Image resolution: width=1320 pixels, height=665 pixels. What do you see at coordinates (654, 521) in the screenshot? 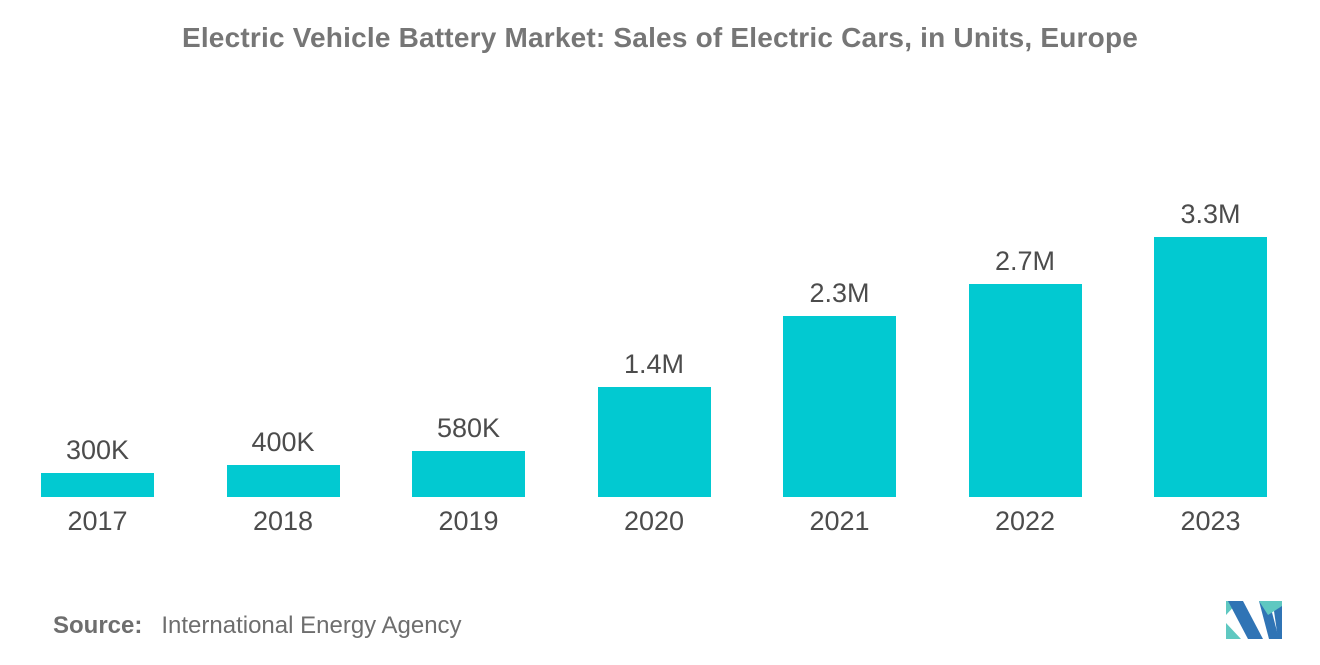
I see `x-axis-label-2020: 2020` at bounding box center [654, 521].